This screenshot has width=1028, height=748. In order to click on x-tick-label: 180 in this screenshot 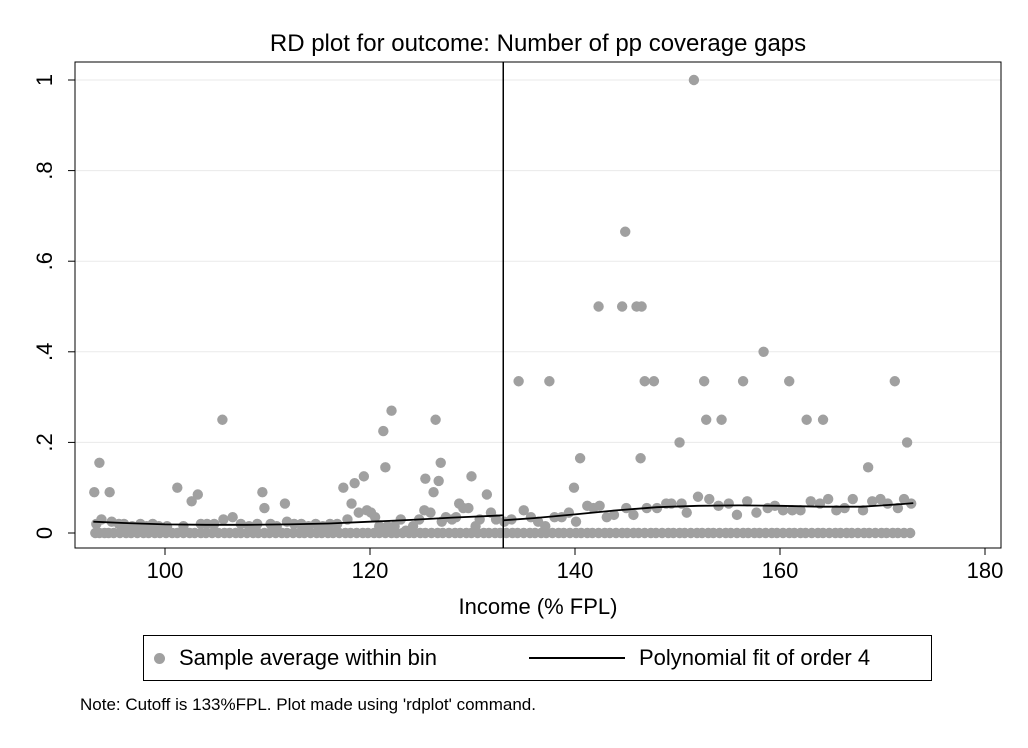, I will do `click(985, 570)`.